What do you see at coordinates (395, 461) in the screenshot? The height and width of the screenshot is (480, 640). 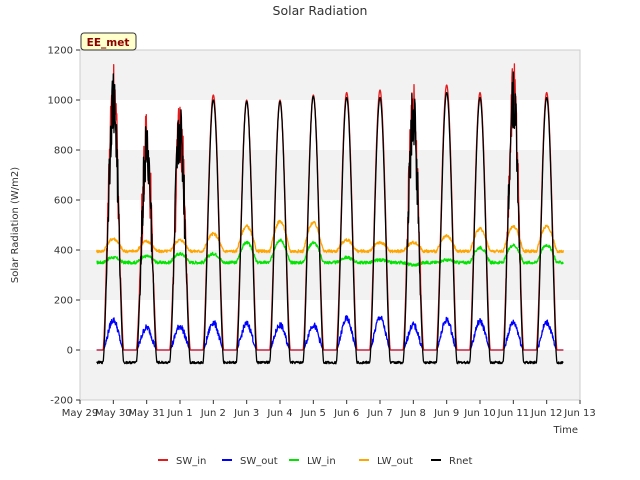 I see `legend-entry-label: LW_out` at bounding box center [395, 461].